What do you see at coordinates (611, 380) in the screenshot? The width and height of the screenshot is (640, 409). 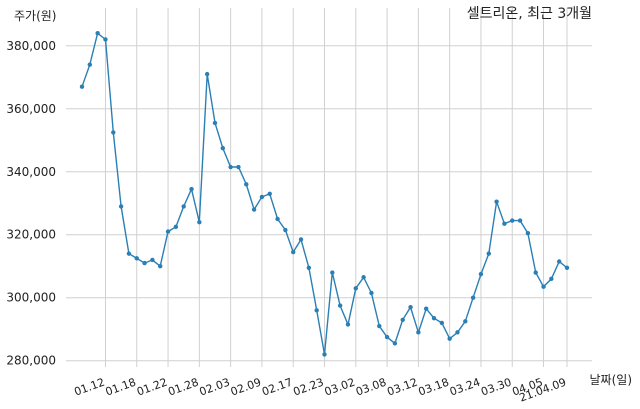 I see `x-axis-label: 날짜(일)` at bounding box center [611, 380].